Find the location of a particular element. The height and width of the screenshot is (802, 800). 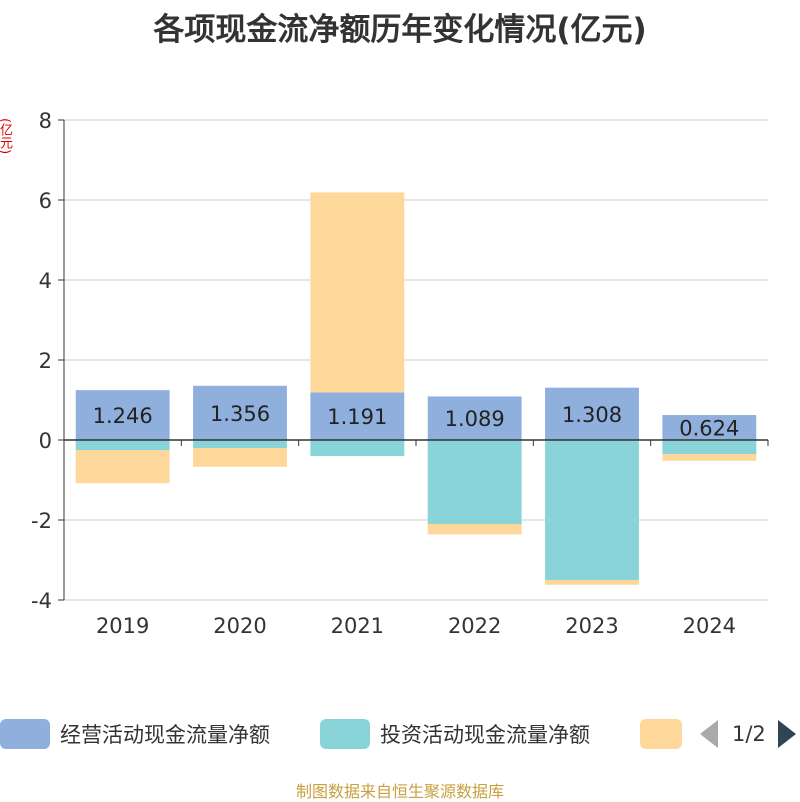

y-tick-label: 0 is located at coordinates (45, 441).